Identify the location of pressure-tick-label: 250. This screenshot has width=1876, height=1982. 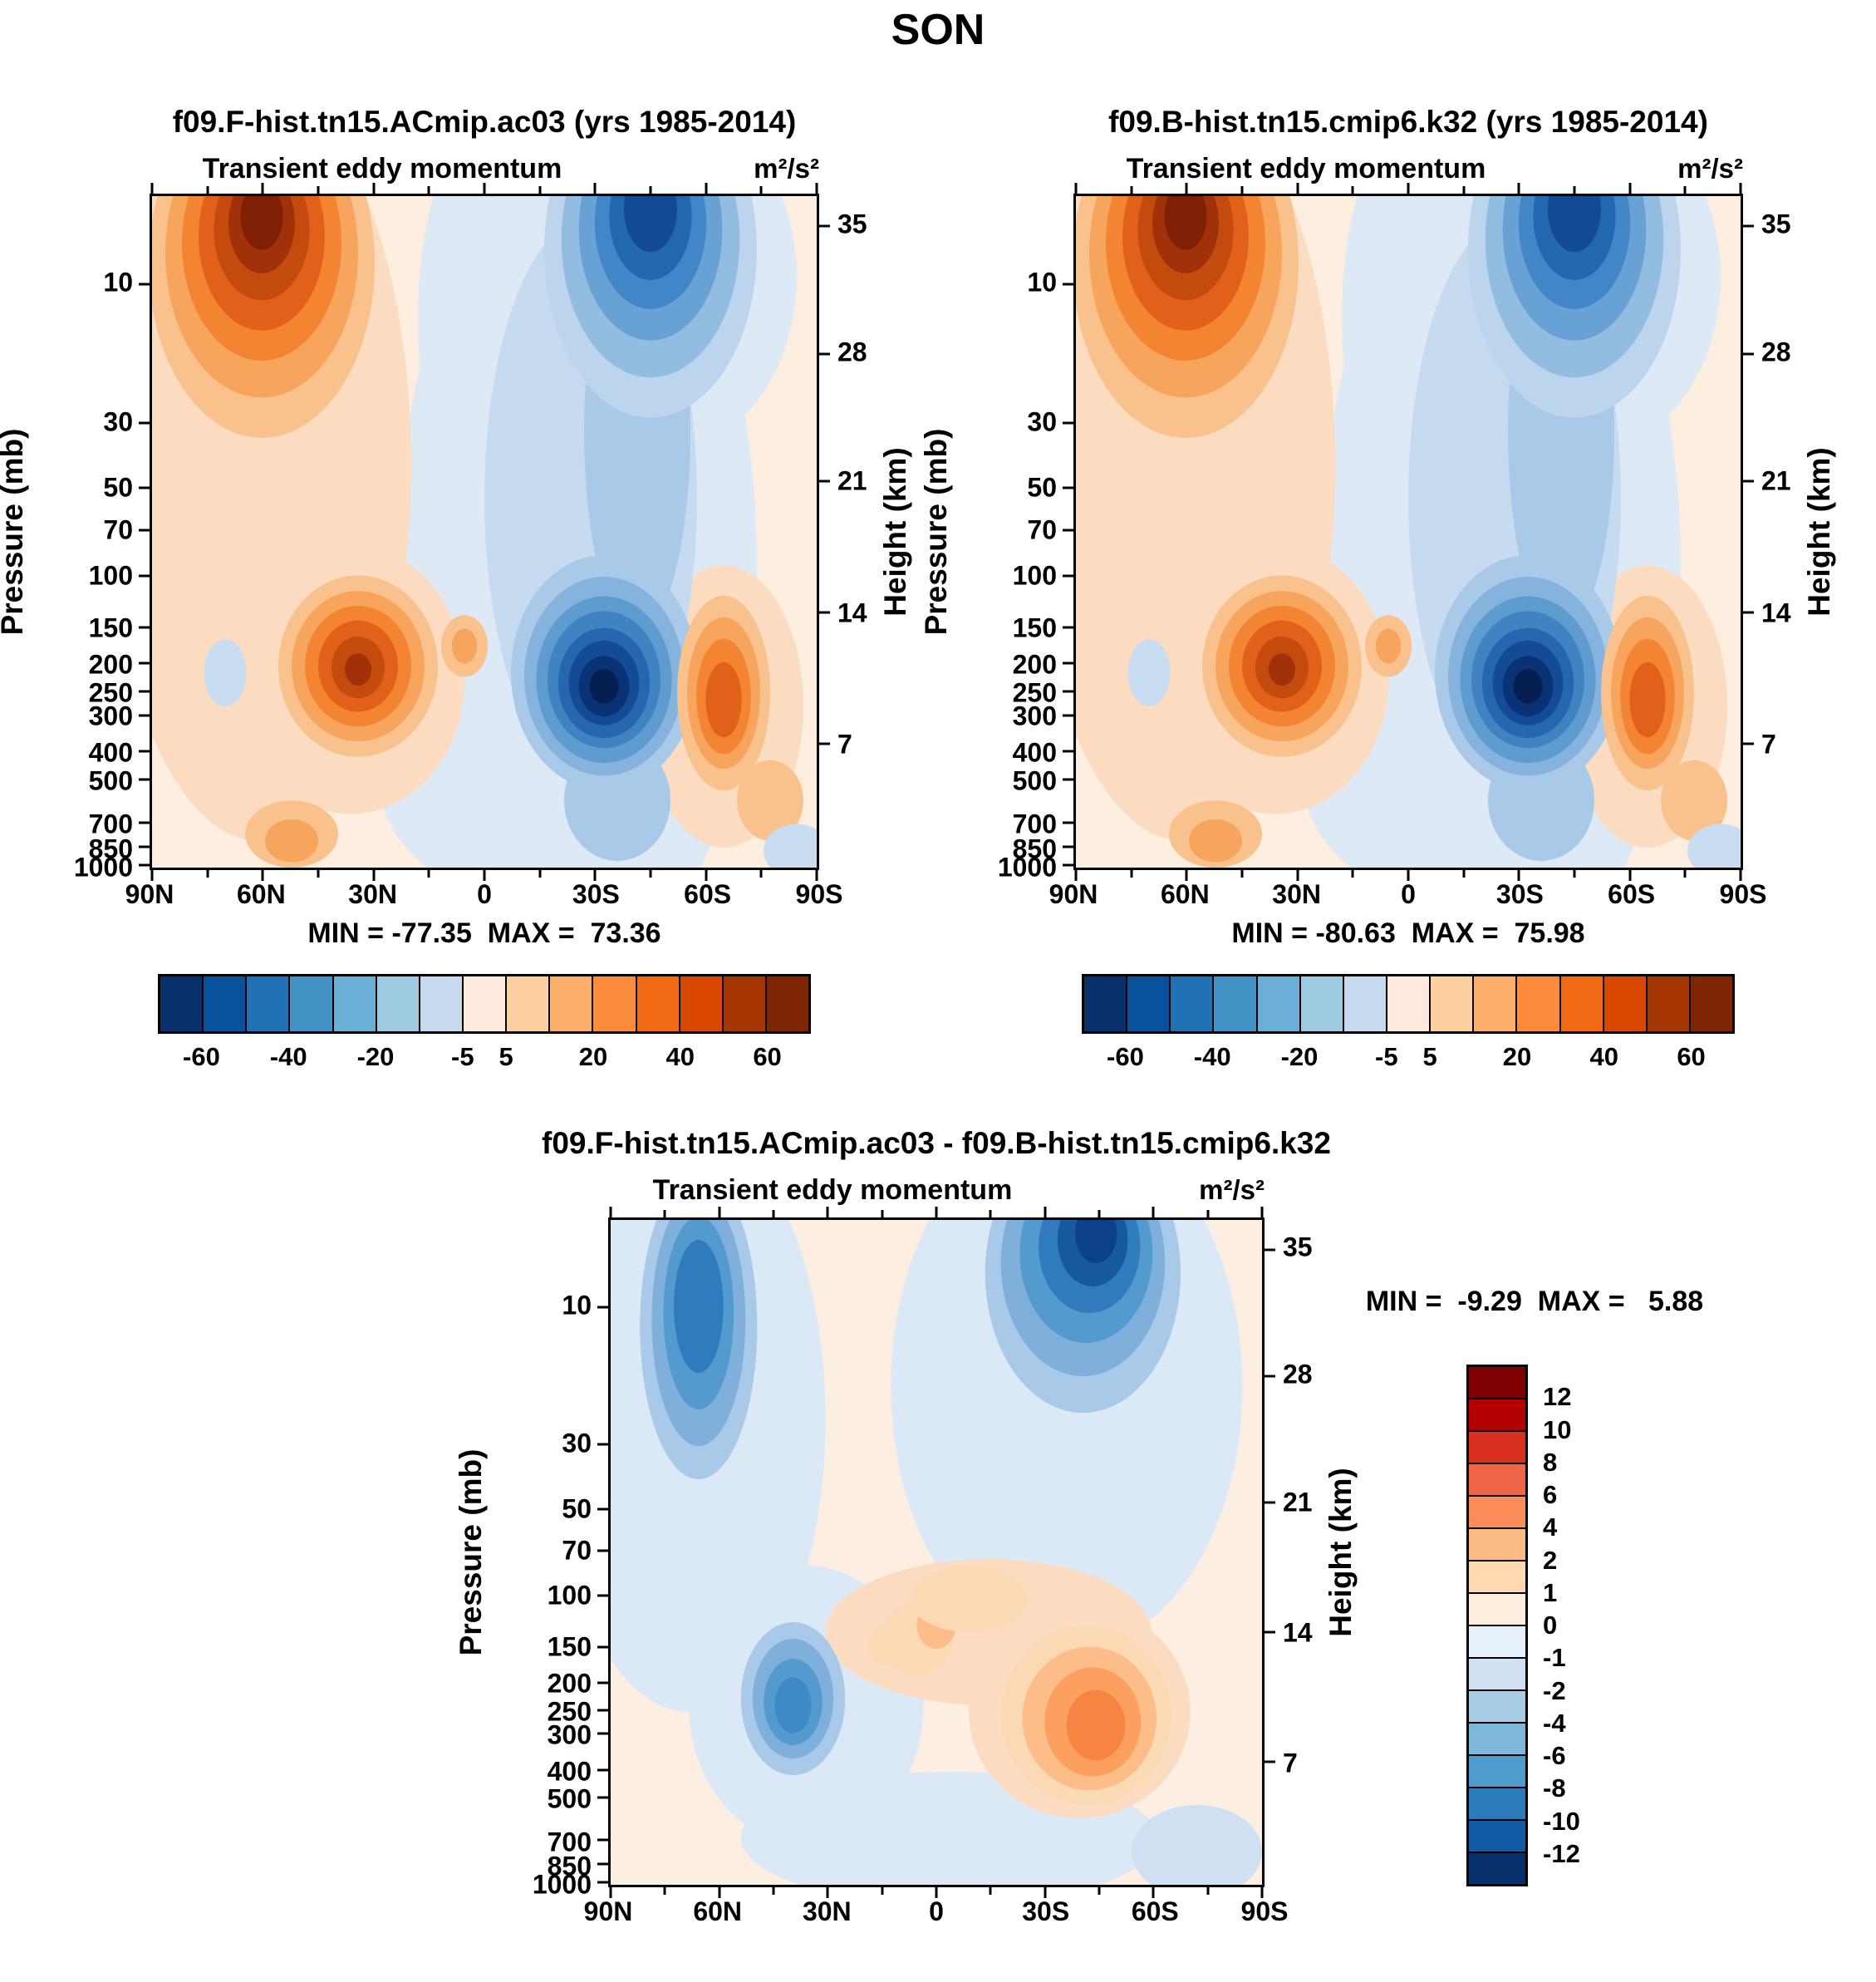
(569, 1711).